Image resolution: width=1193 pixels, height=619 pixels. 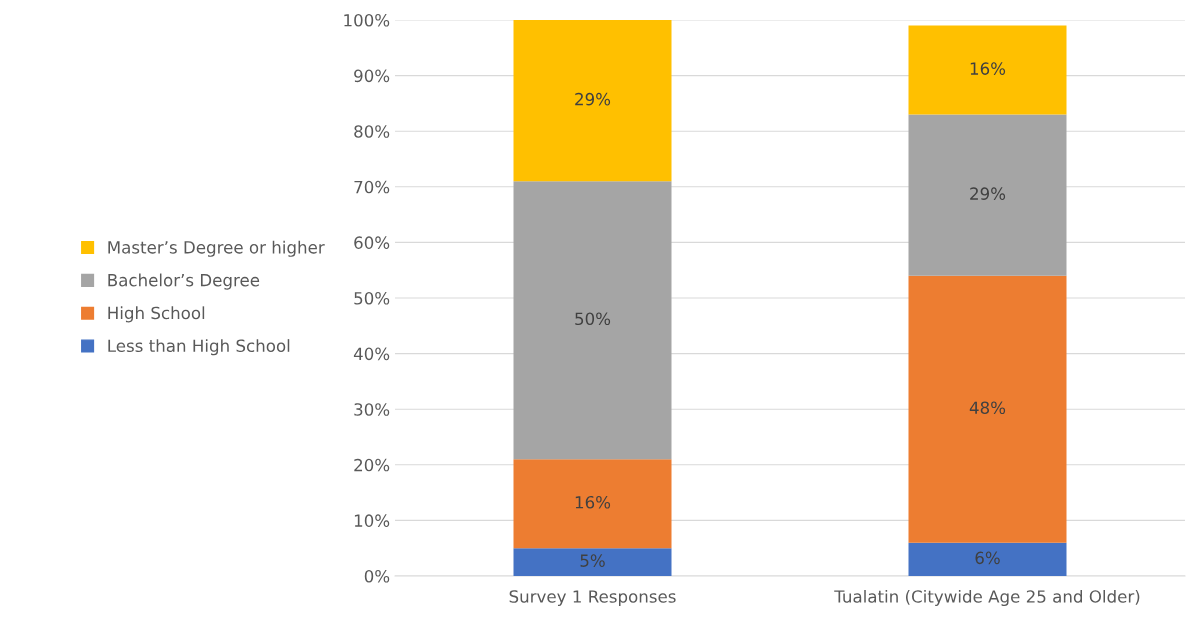 What do you see at coordinates (372, 76) in the screenshot?
I see `y-tick-label: 90%` at bounding box center [372, 76].